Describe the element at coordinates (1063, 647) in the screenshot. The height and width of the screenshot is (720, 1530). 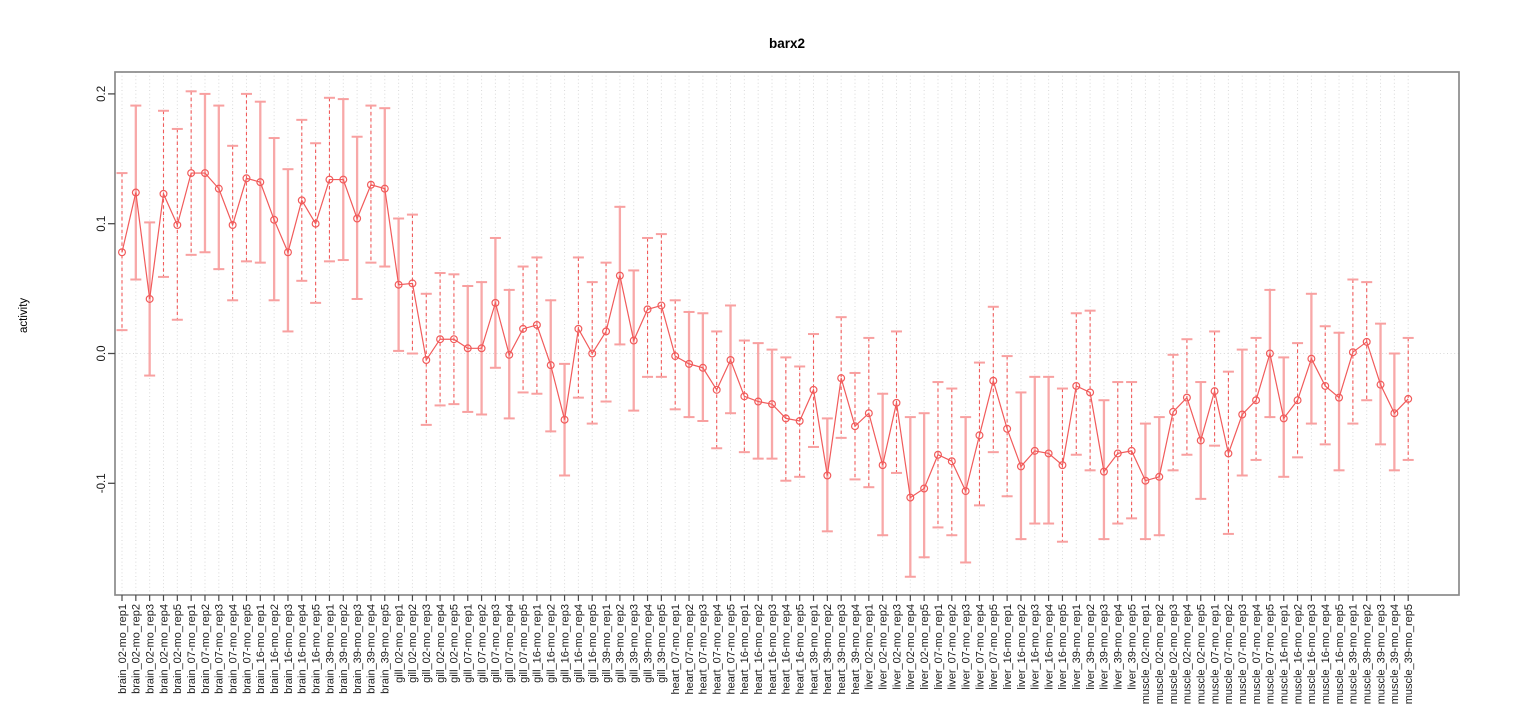
I see `x-tick-label: liver_16-mo_rep5` at that location.